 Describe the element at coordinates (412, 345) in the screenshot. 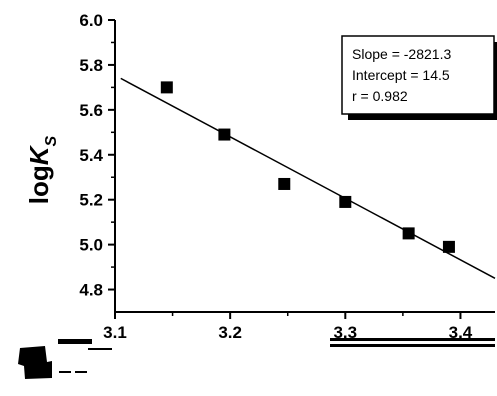

I see `artifact-double-line-bottom` at that location.